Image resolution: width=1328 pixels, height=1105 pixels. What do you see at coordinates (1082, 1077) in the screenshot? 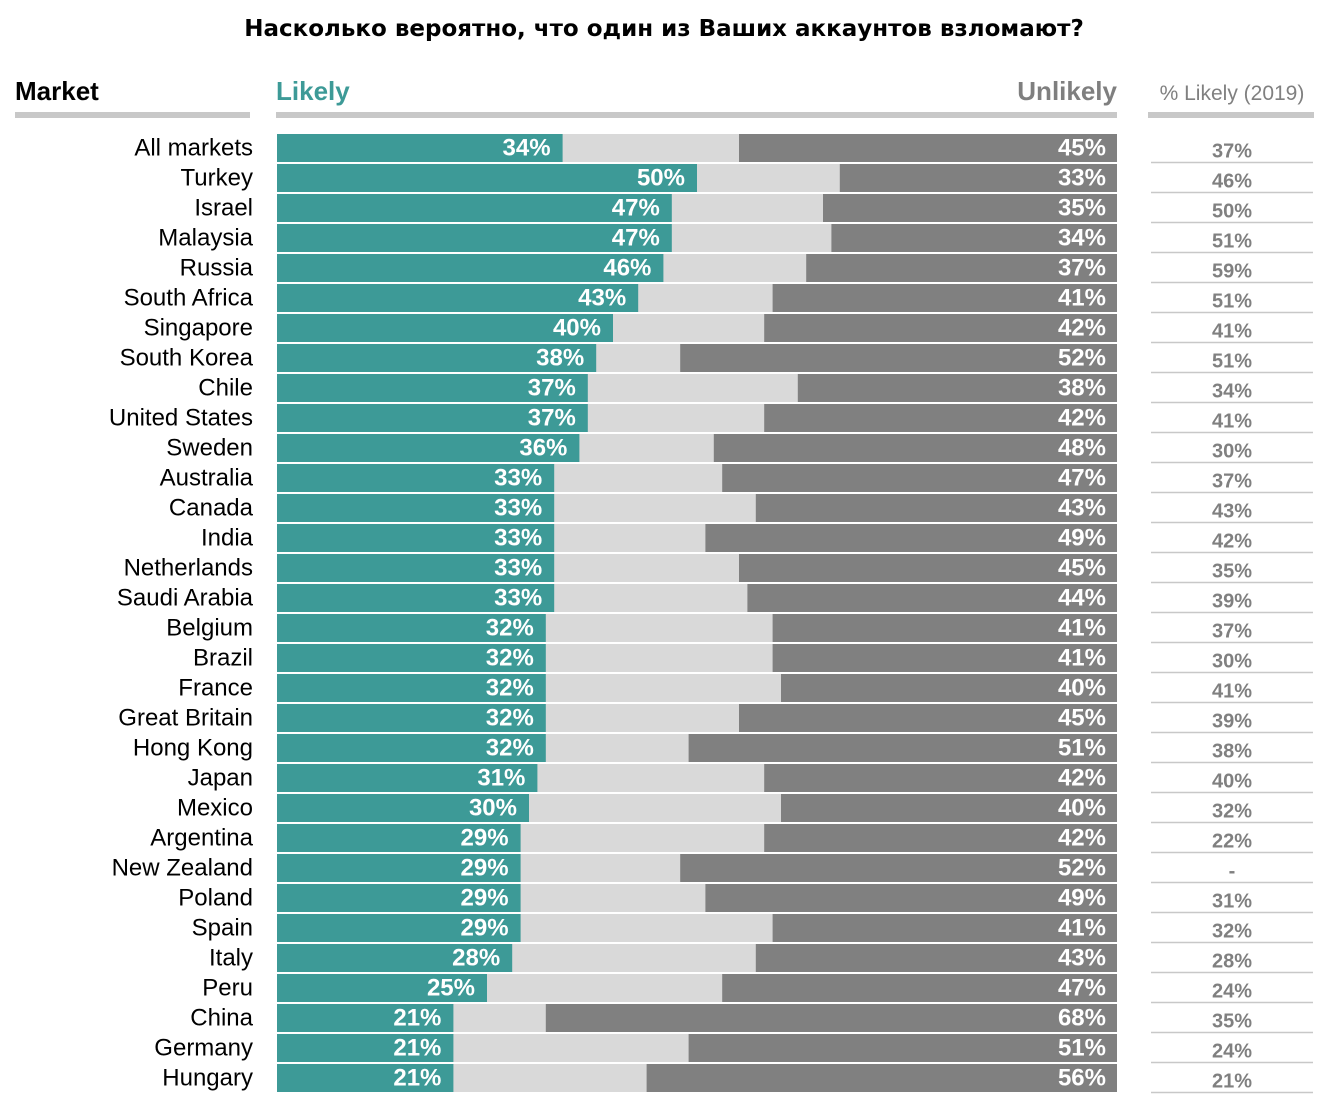
I see `unlikely-value-label: 56%` at bounding box center [1082, 1077].